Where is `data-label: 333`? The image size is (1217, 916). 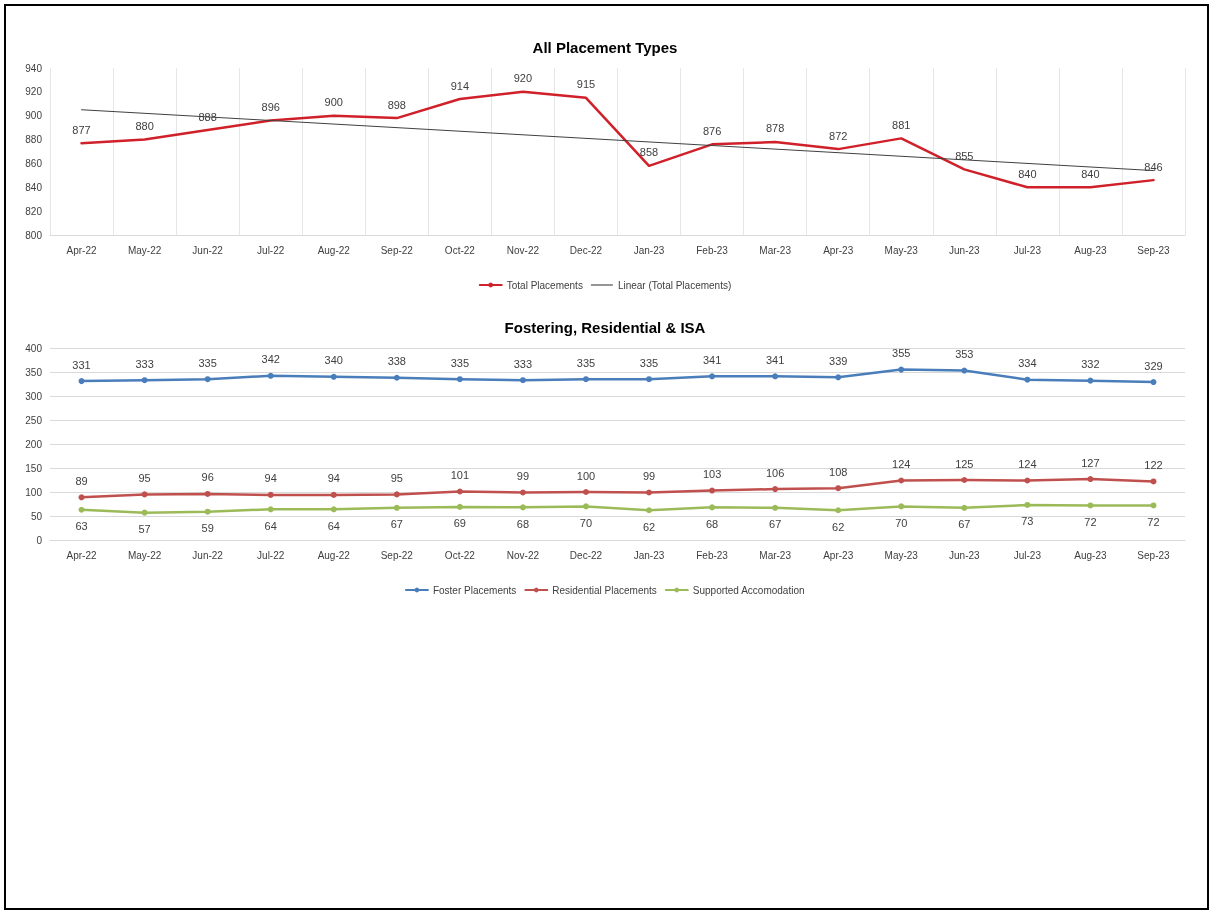
data-label: 333 is located at coordinates (144, 363).